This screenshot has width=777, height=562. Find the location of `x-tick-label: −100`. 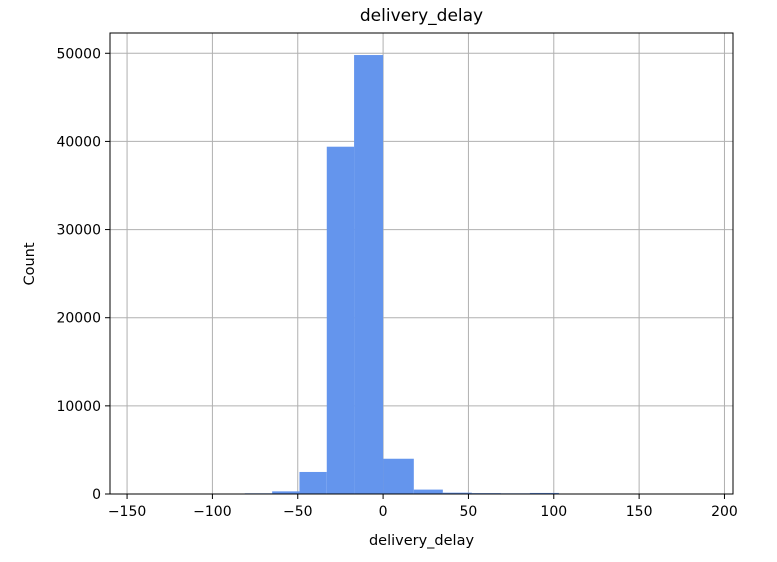

x-tick-label: −100 is located at coordinates (212, 512).